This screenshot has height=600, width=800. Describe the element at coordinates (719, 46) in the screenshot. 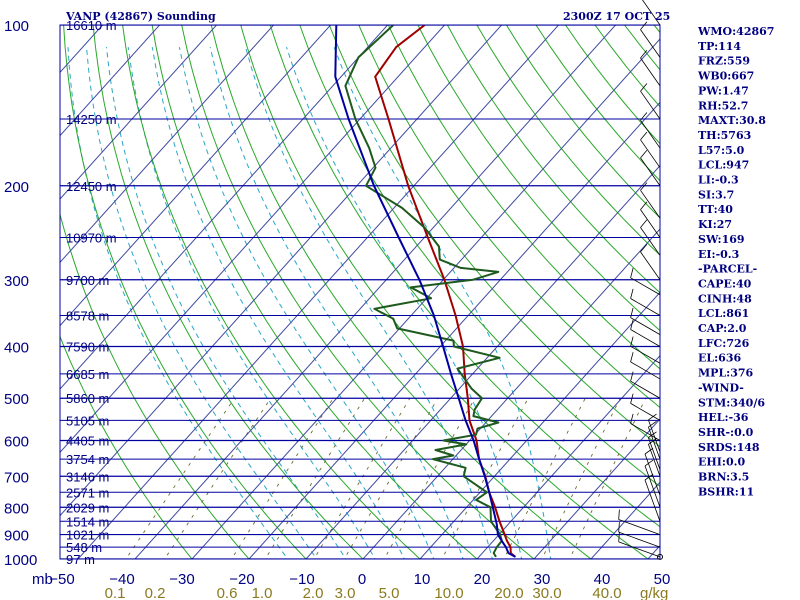

I see `index-value: TP:114` at that location.